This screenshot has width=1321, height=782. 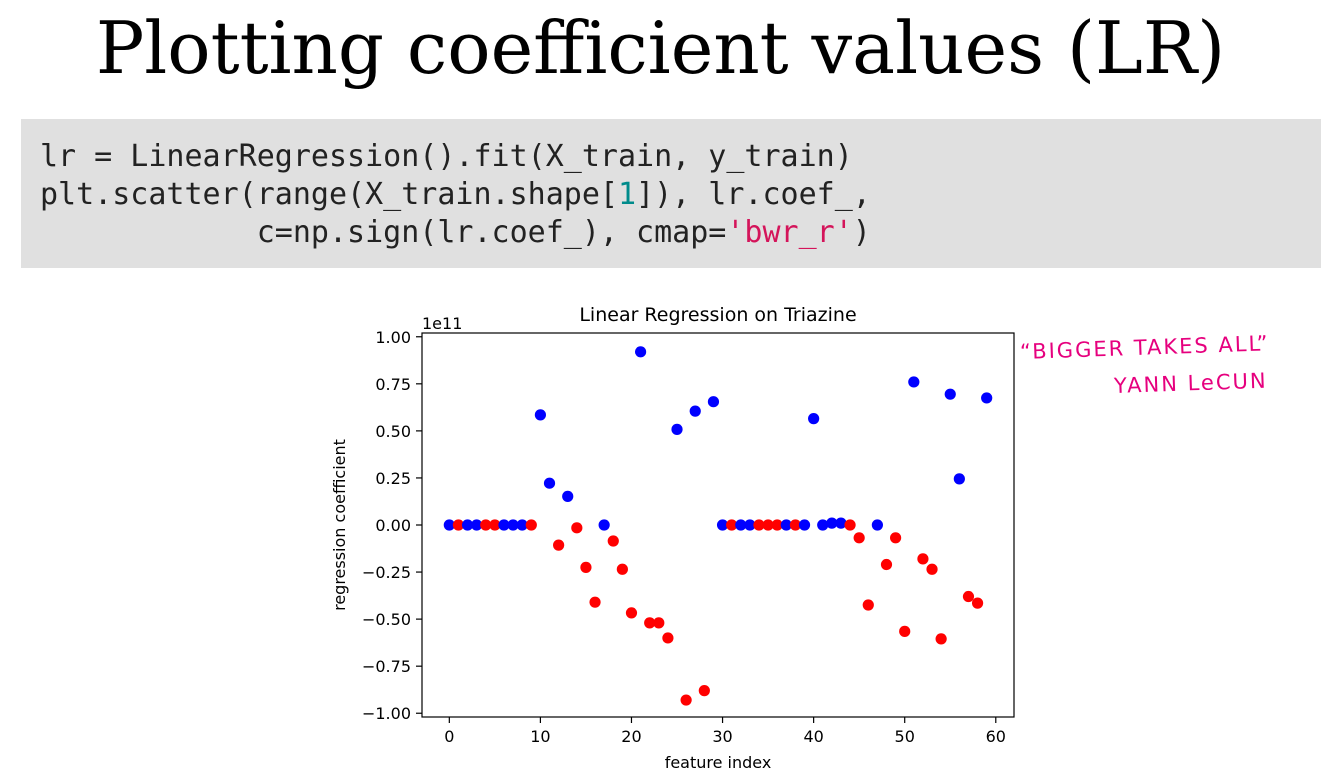 I want to click on x-tick-label: 60, so click(x=996, y=736).